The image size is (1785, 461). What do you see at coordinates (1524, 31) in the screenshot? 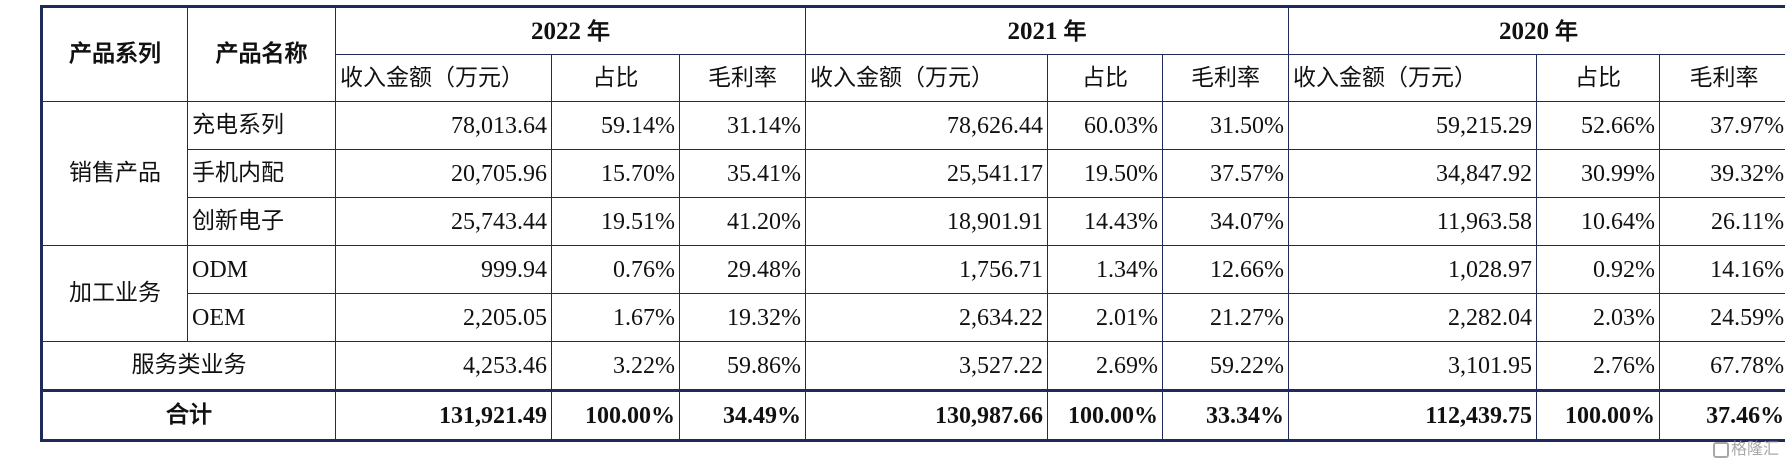
I see `year-label: 2020` at bounding box center [1524, 31].